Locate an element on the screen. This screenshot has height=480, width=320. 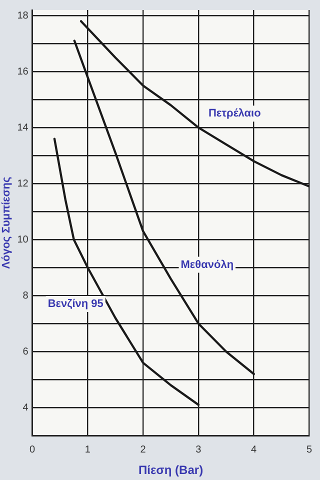
y-tick-label: 10 is located at coordinates (23, 240).